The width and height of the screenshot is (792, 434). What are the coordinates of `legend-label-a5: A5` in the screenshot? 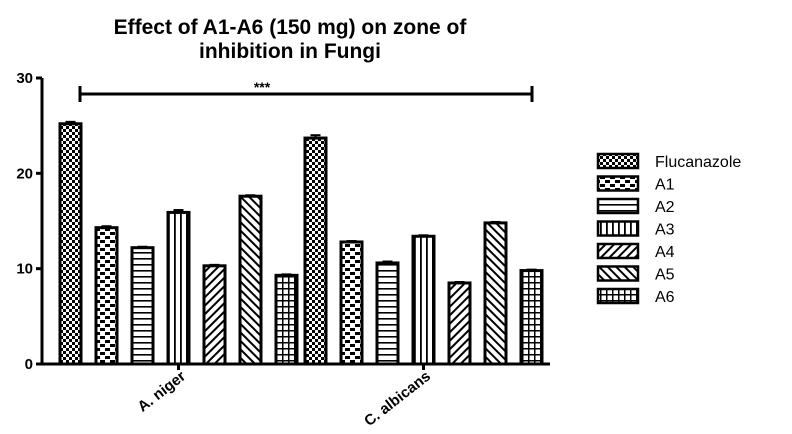 It's located at (665, 275).